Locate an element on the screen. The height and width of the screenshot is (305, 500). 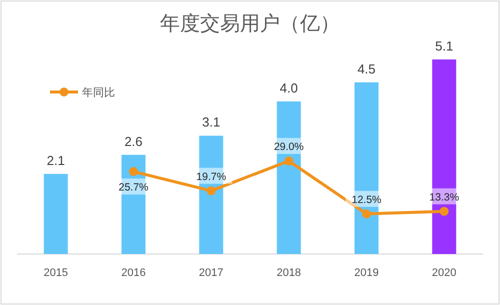
x-tick-label: 2016 is located at coordinates (133, 273).